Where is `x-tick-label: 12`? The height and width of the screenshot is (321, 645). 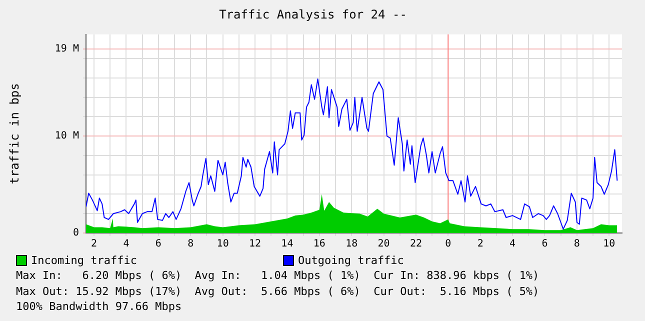 x-tick-label: 12 is located at coordinates (255, 244).